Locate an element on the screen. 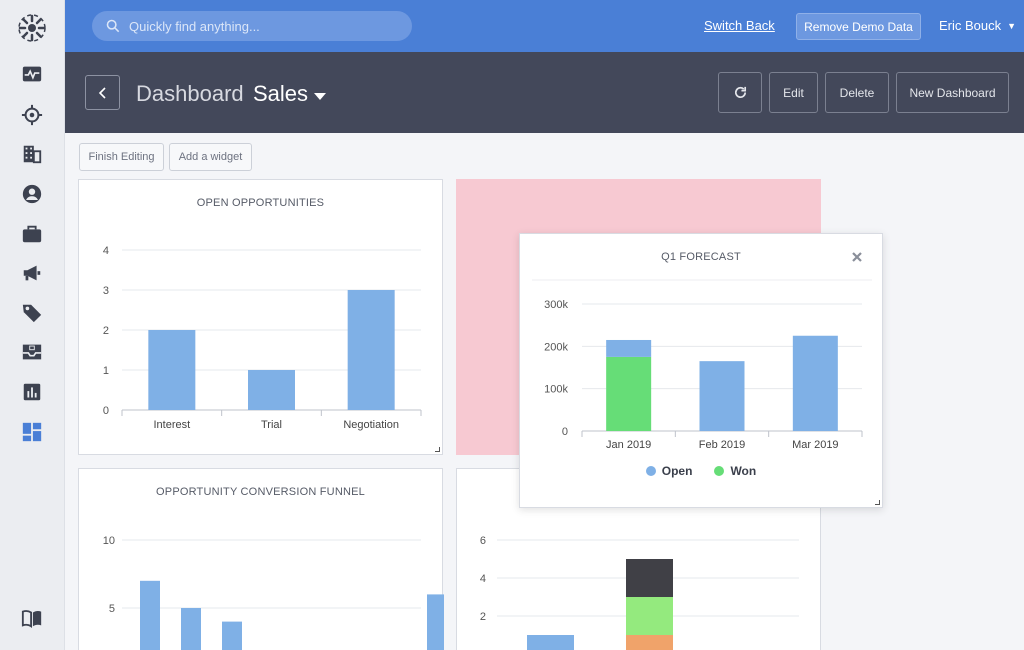 Image resolution: width=1024 pixels, height=650 pixels. switch-back-link: Switch Back is located at coordinates (739, 25).